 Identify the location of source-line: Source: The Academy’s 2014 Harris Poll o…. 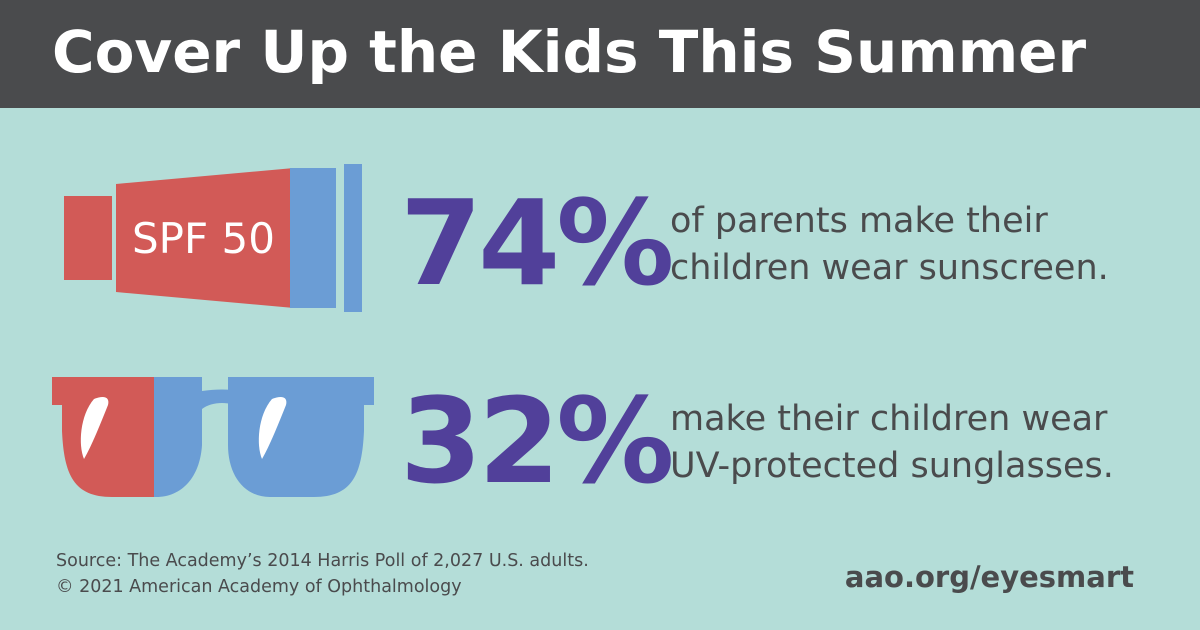
(322, 561).